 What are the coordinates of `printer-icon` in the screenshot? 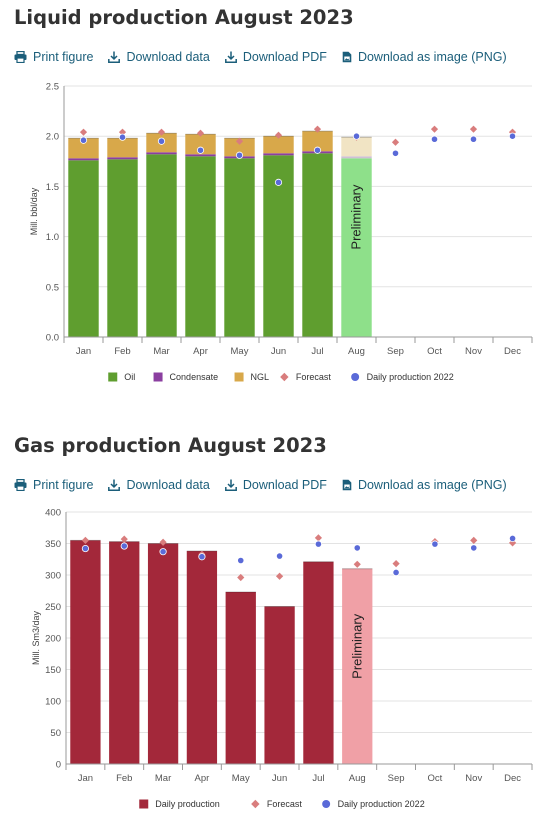 It's located at (20, 57).